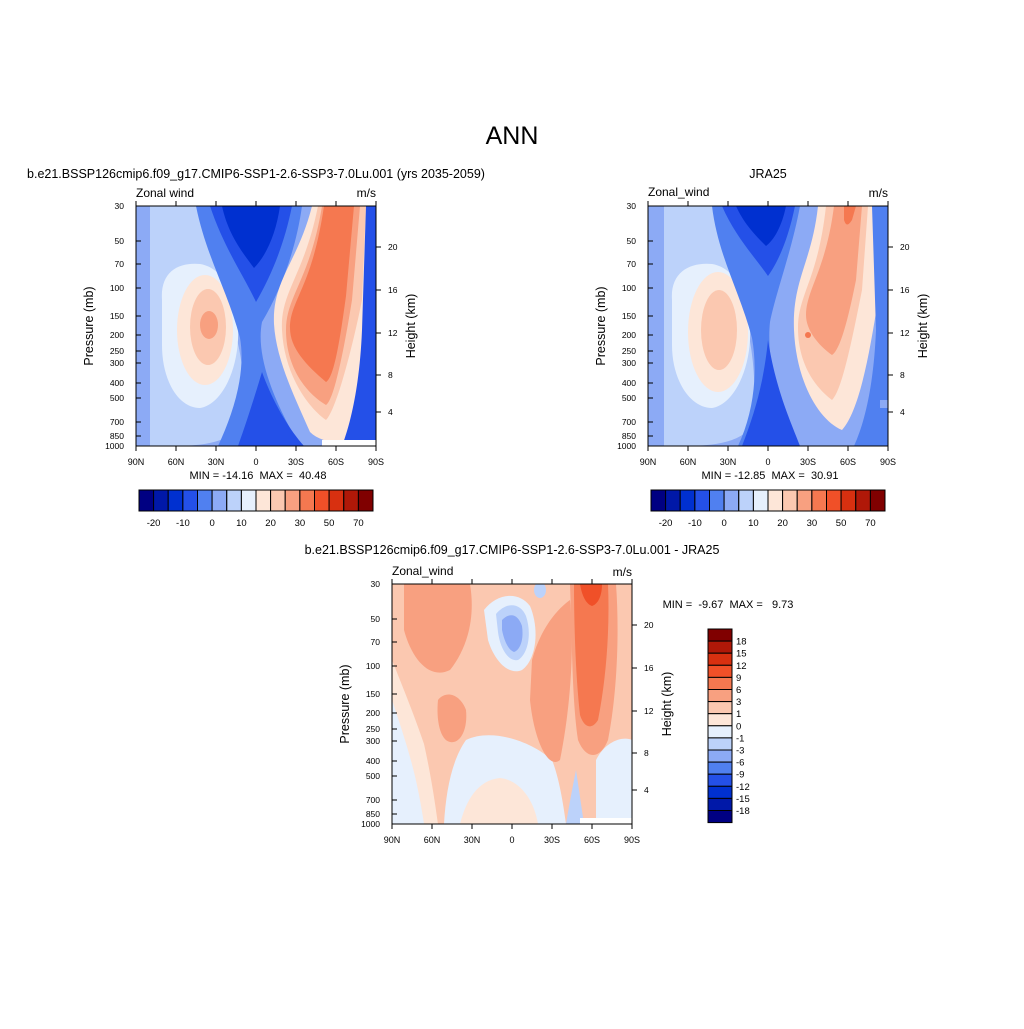 This screenshot has width=1024, height=1029. Describe the element at coordinates (183, 523) in the screenshot. I see `colorbar-label: -10` at that location.